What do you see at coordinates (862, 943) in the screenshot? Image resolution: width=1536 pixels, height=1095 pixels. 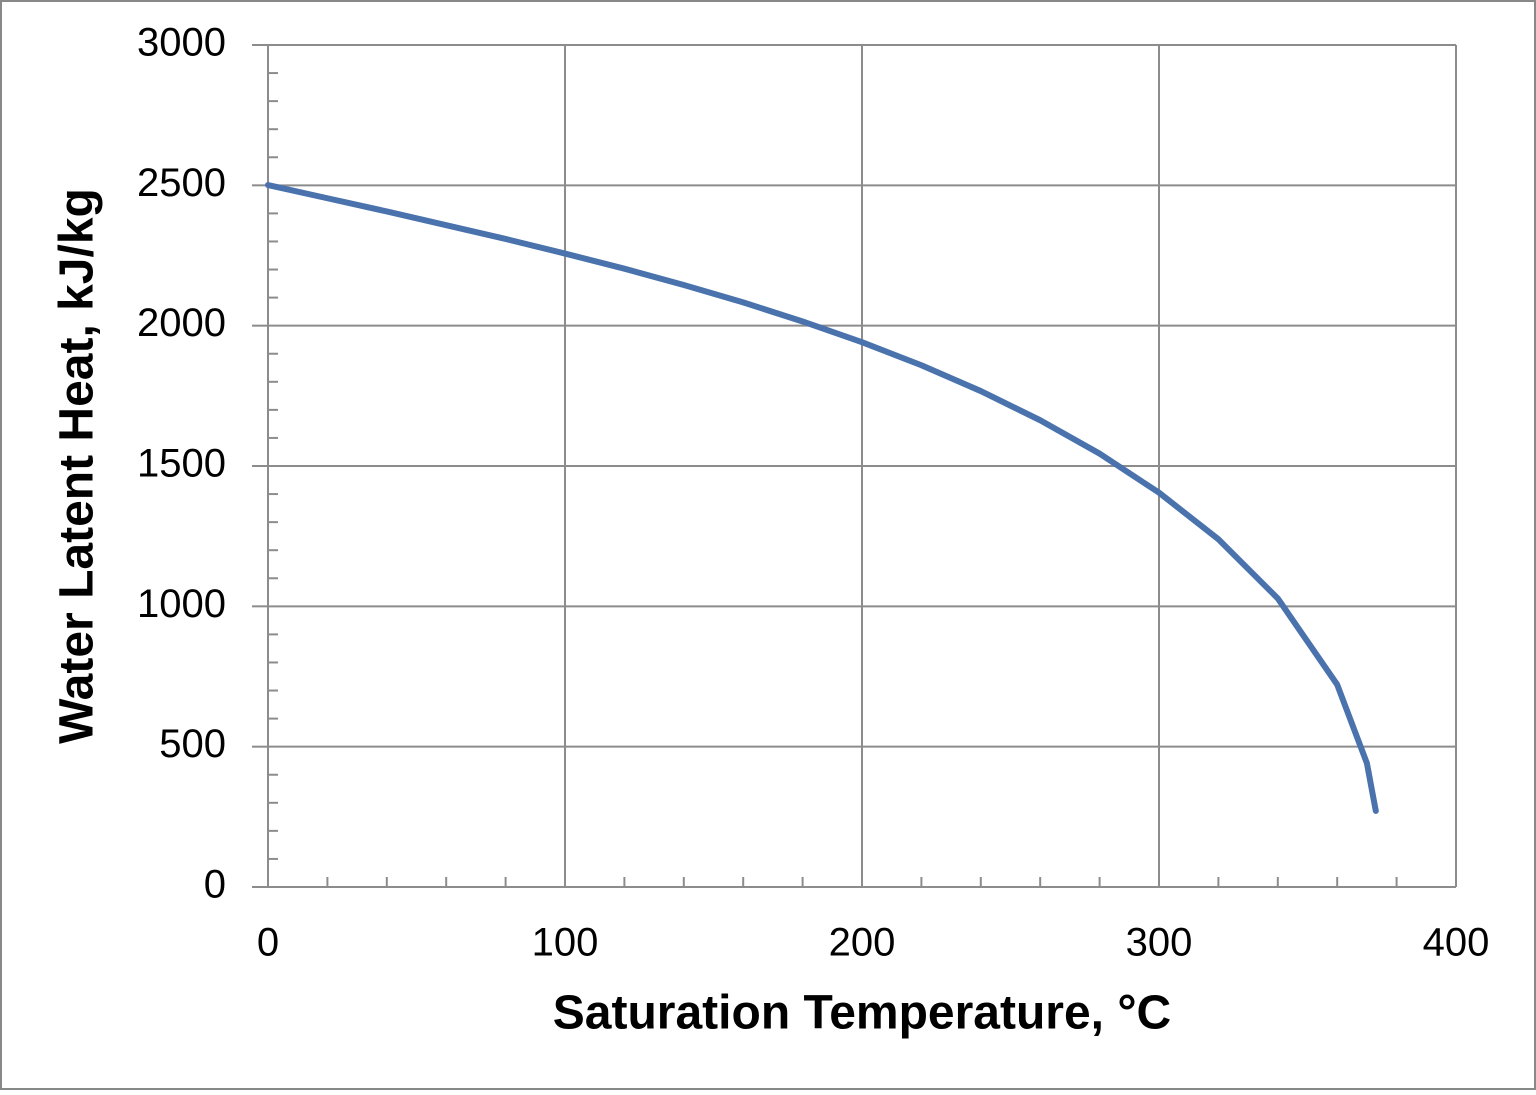 I see `x-tick-label: 200` at bounding box center [862, 943].